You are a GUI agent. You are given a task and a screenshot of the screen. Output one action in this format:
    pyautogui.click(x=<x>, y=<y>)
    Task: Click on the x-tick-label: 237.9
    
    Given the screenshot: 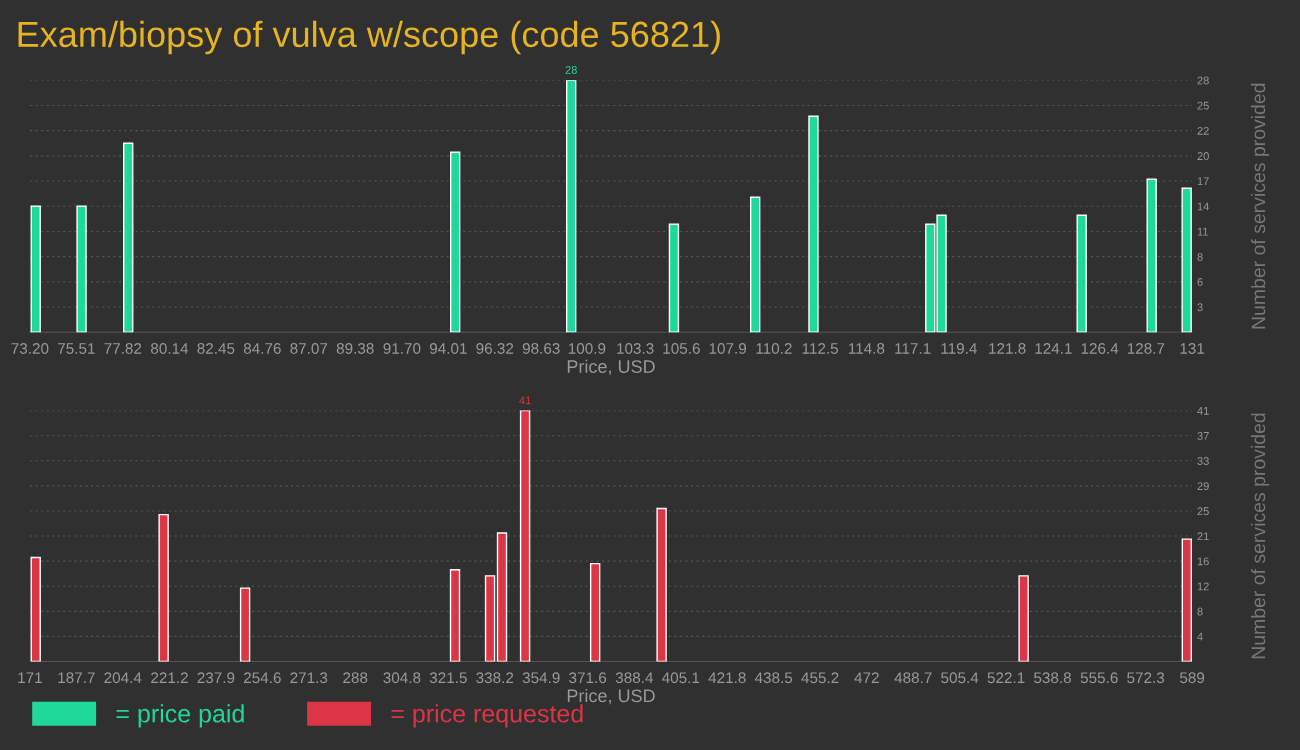 What is the action you would take?
    pyautogui.click(x=216, y=678)
    